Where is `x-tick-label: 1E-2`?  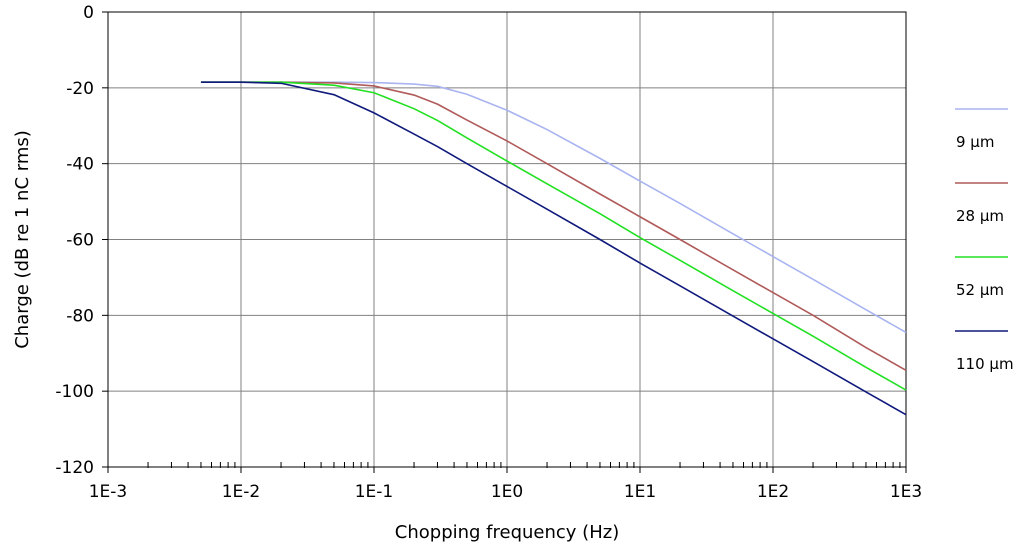
x-tick-label: 1E-2 is located at coordinates (241, 492).